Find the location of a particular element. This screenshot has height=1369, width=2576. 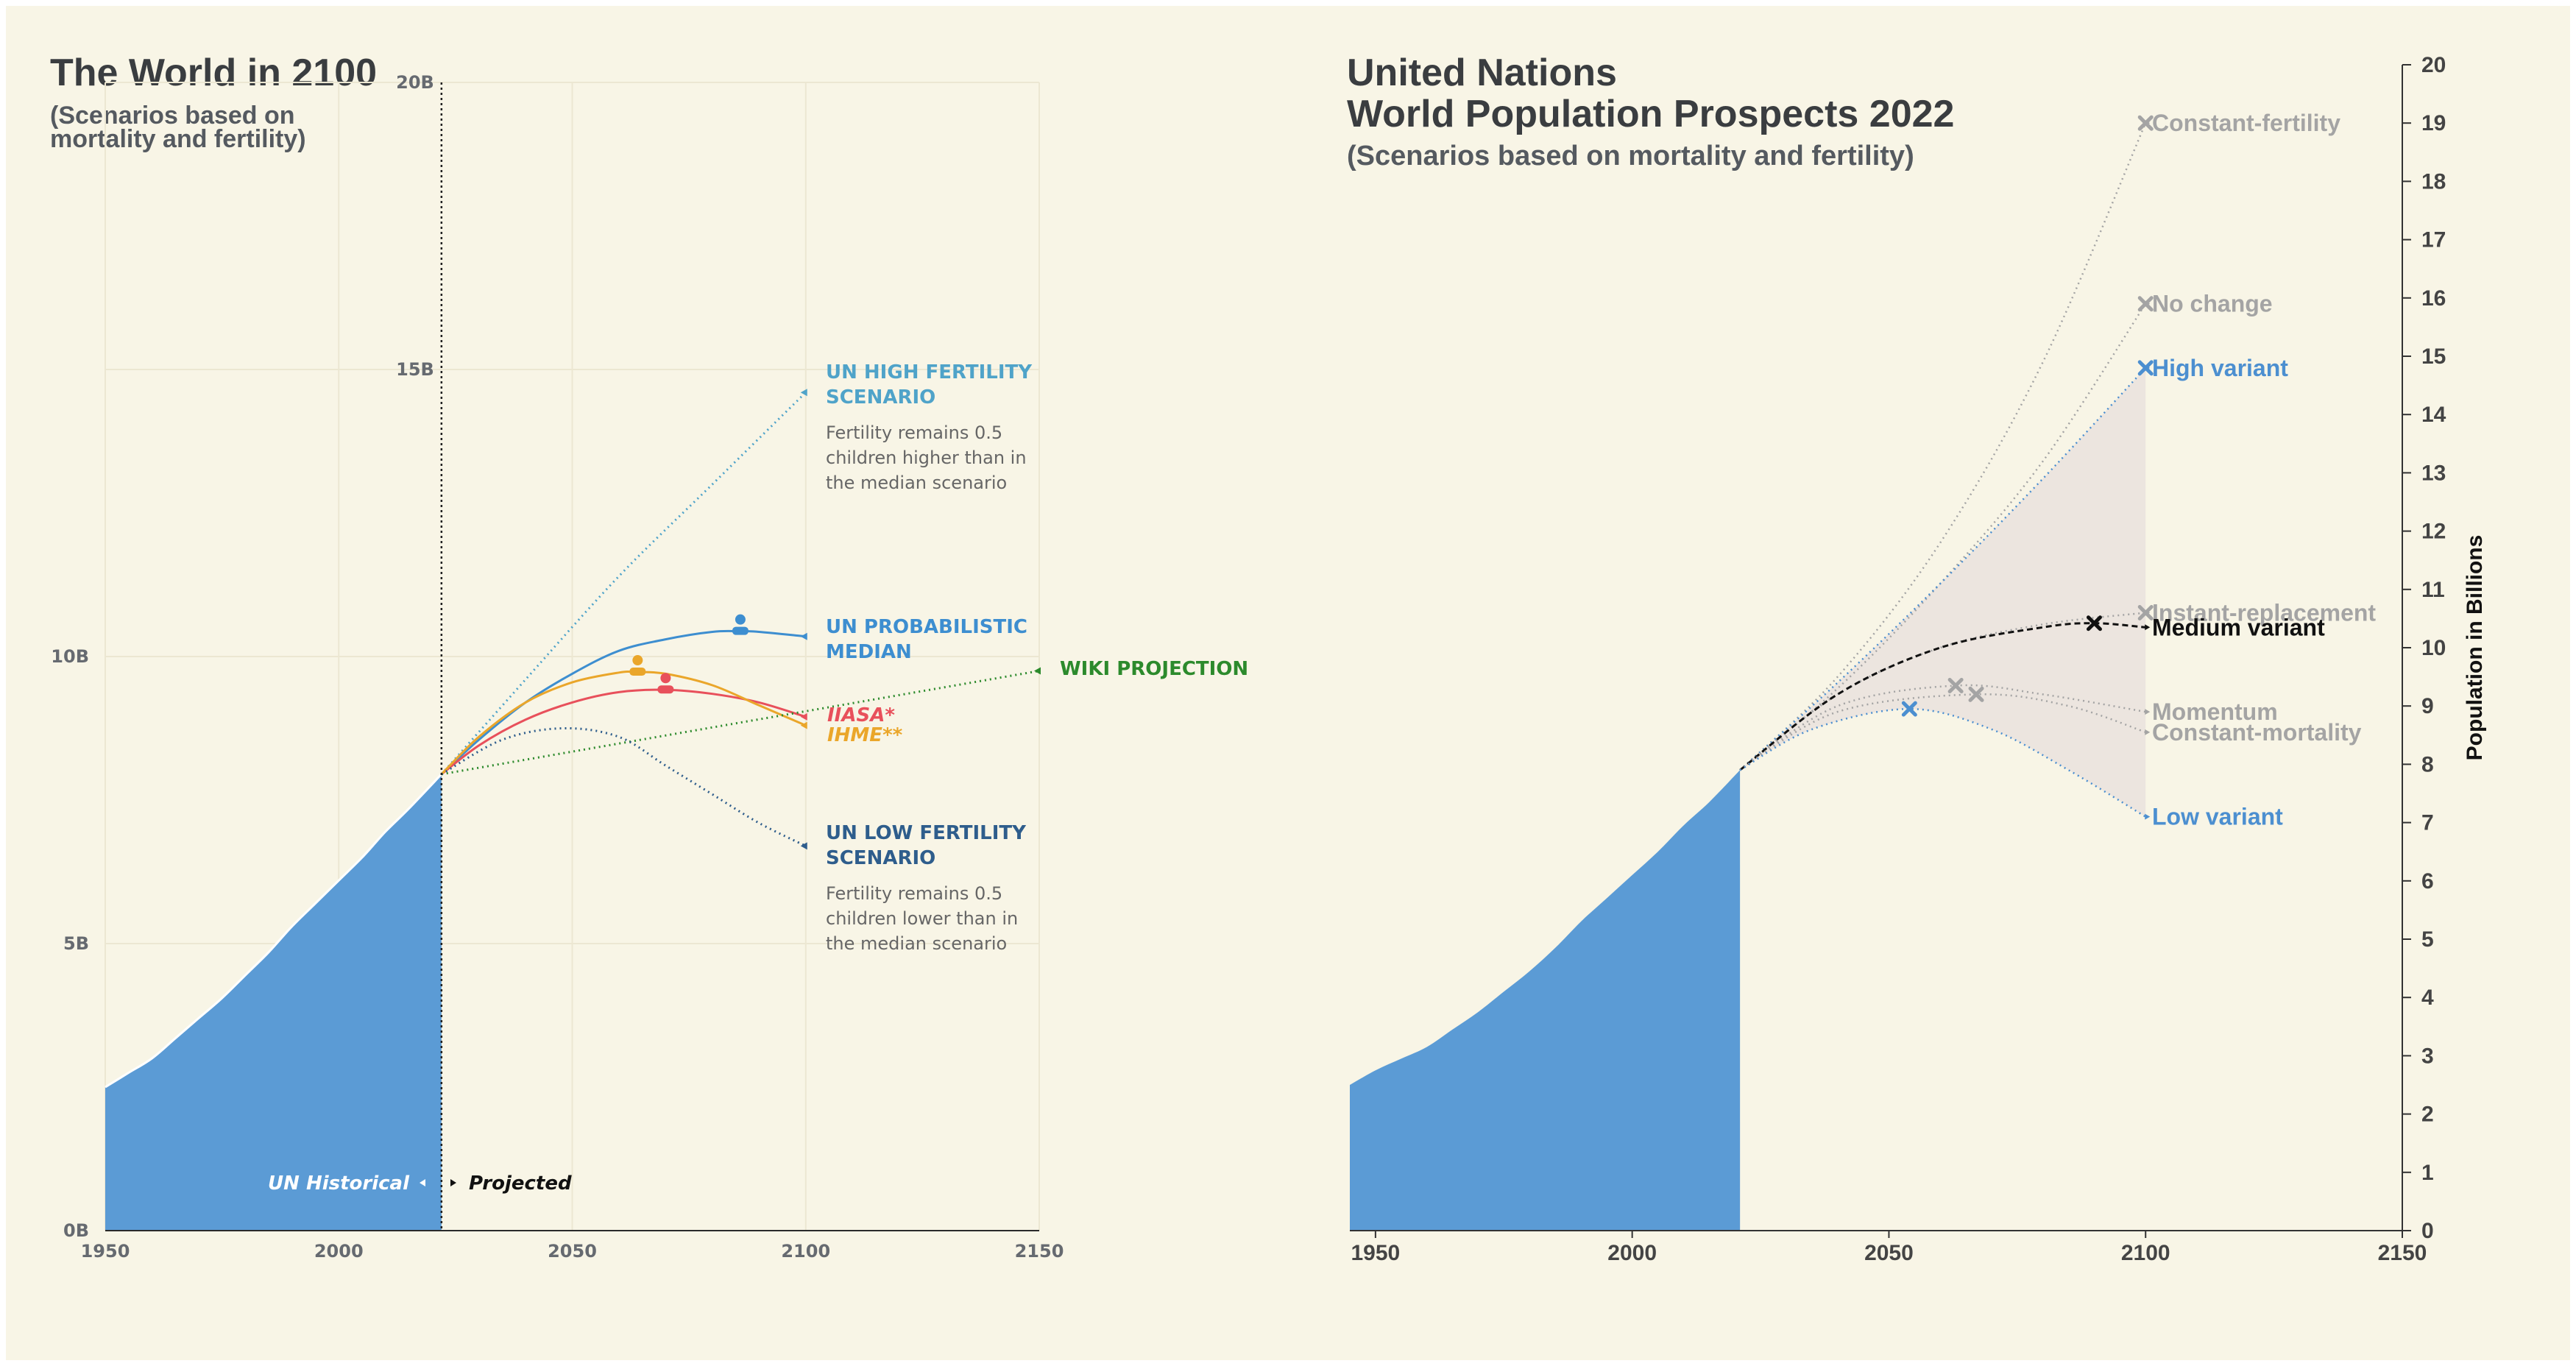

right-y-tick-9: 9 is located at coordinates (2427, 706).